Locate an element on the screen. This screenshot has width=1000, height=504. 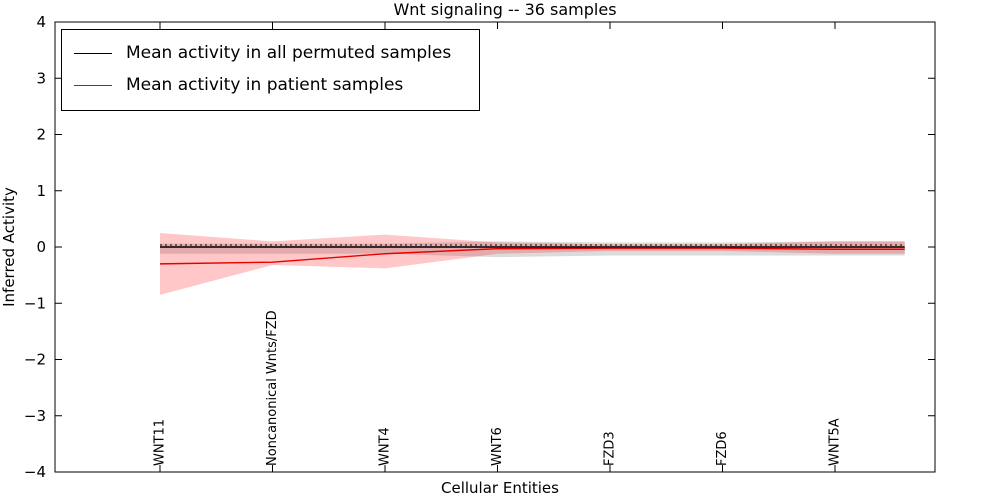
x-tick-label: WNT11 is located at coordinates (160, 442).